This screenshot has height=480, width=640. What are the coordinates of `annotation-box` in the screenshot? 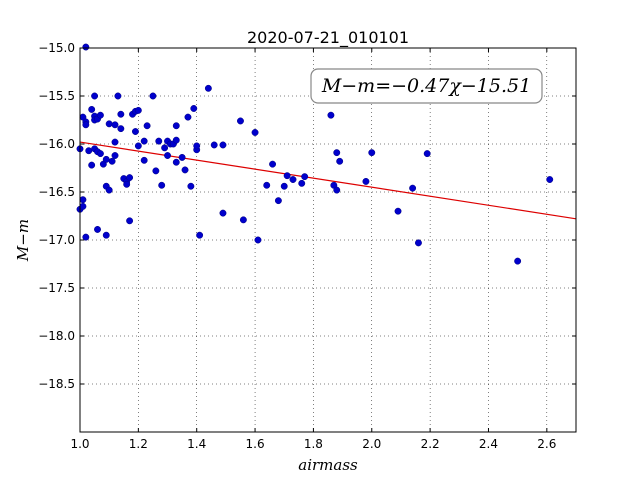 It's located at (426, 86).